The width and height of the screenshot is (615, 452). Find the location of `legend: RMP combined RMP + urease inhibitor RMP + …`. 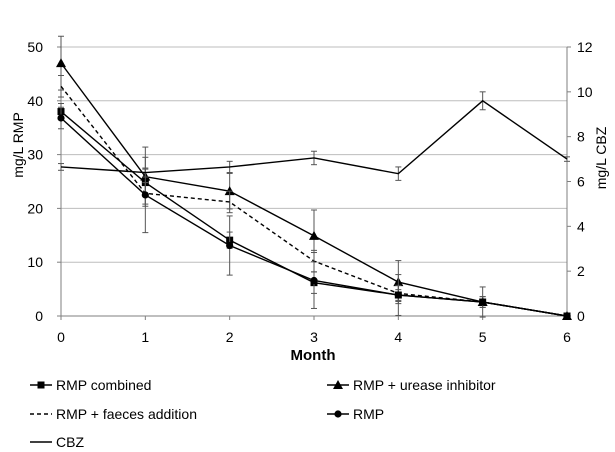

legend: RMP combined RMP + urease inhibitor RMP + … is located at coordinates (263, 413).